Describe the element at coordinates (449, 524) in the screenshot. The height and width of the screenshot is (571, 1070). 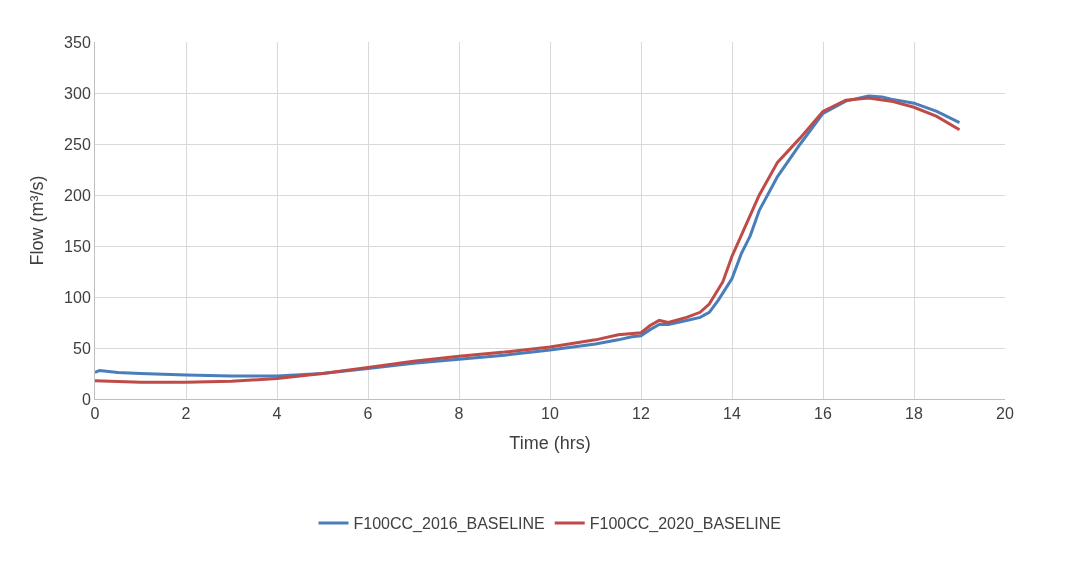
I see `legend-label: F100CC_2016_BASELINE` at that location.